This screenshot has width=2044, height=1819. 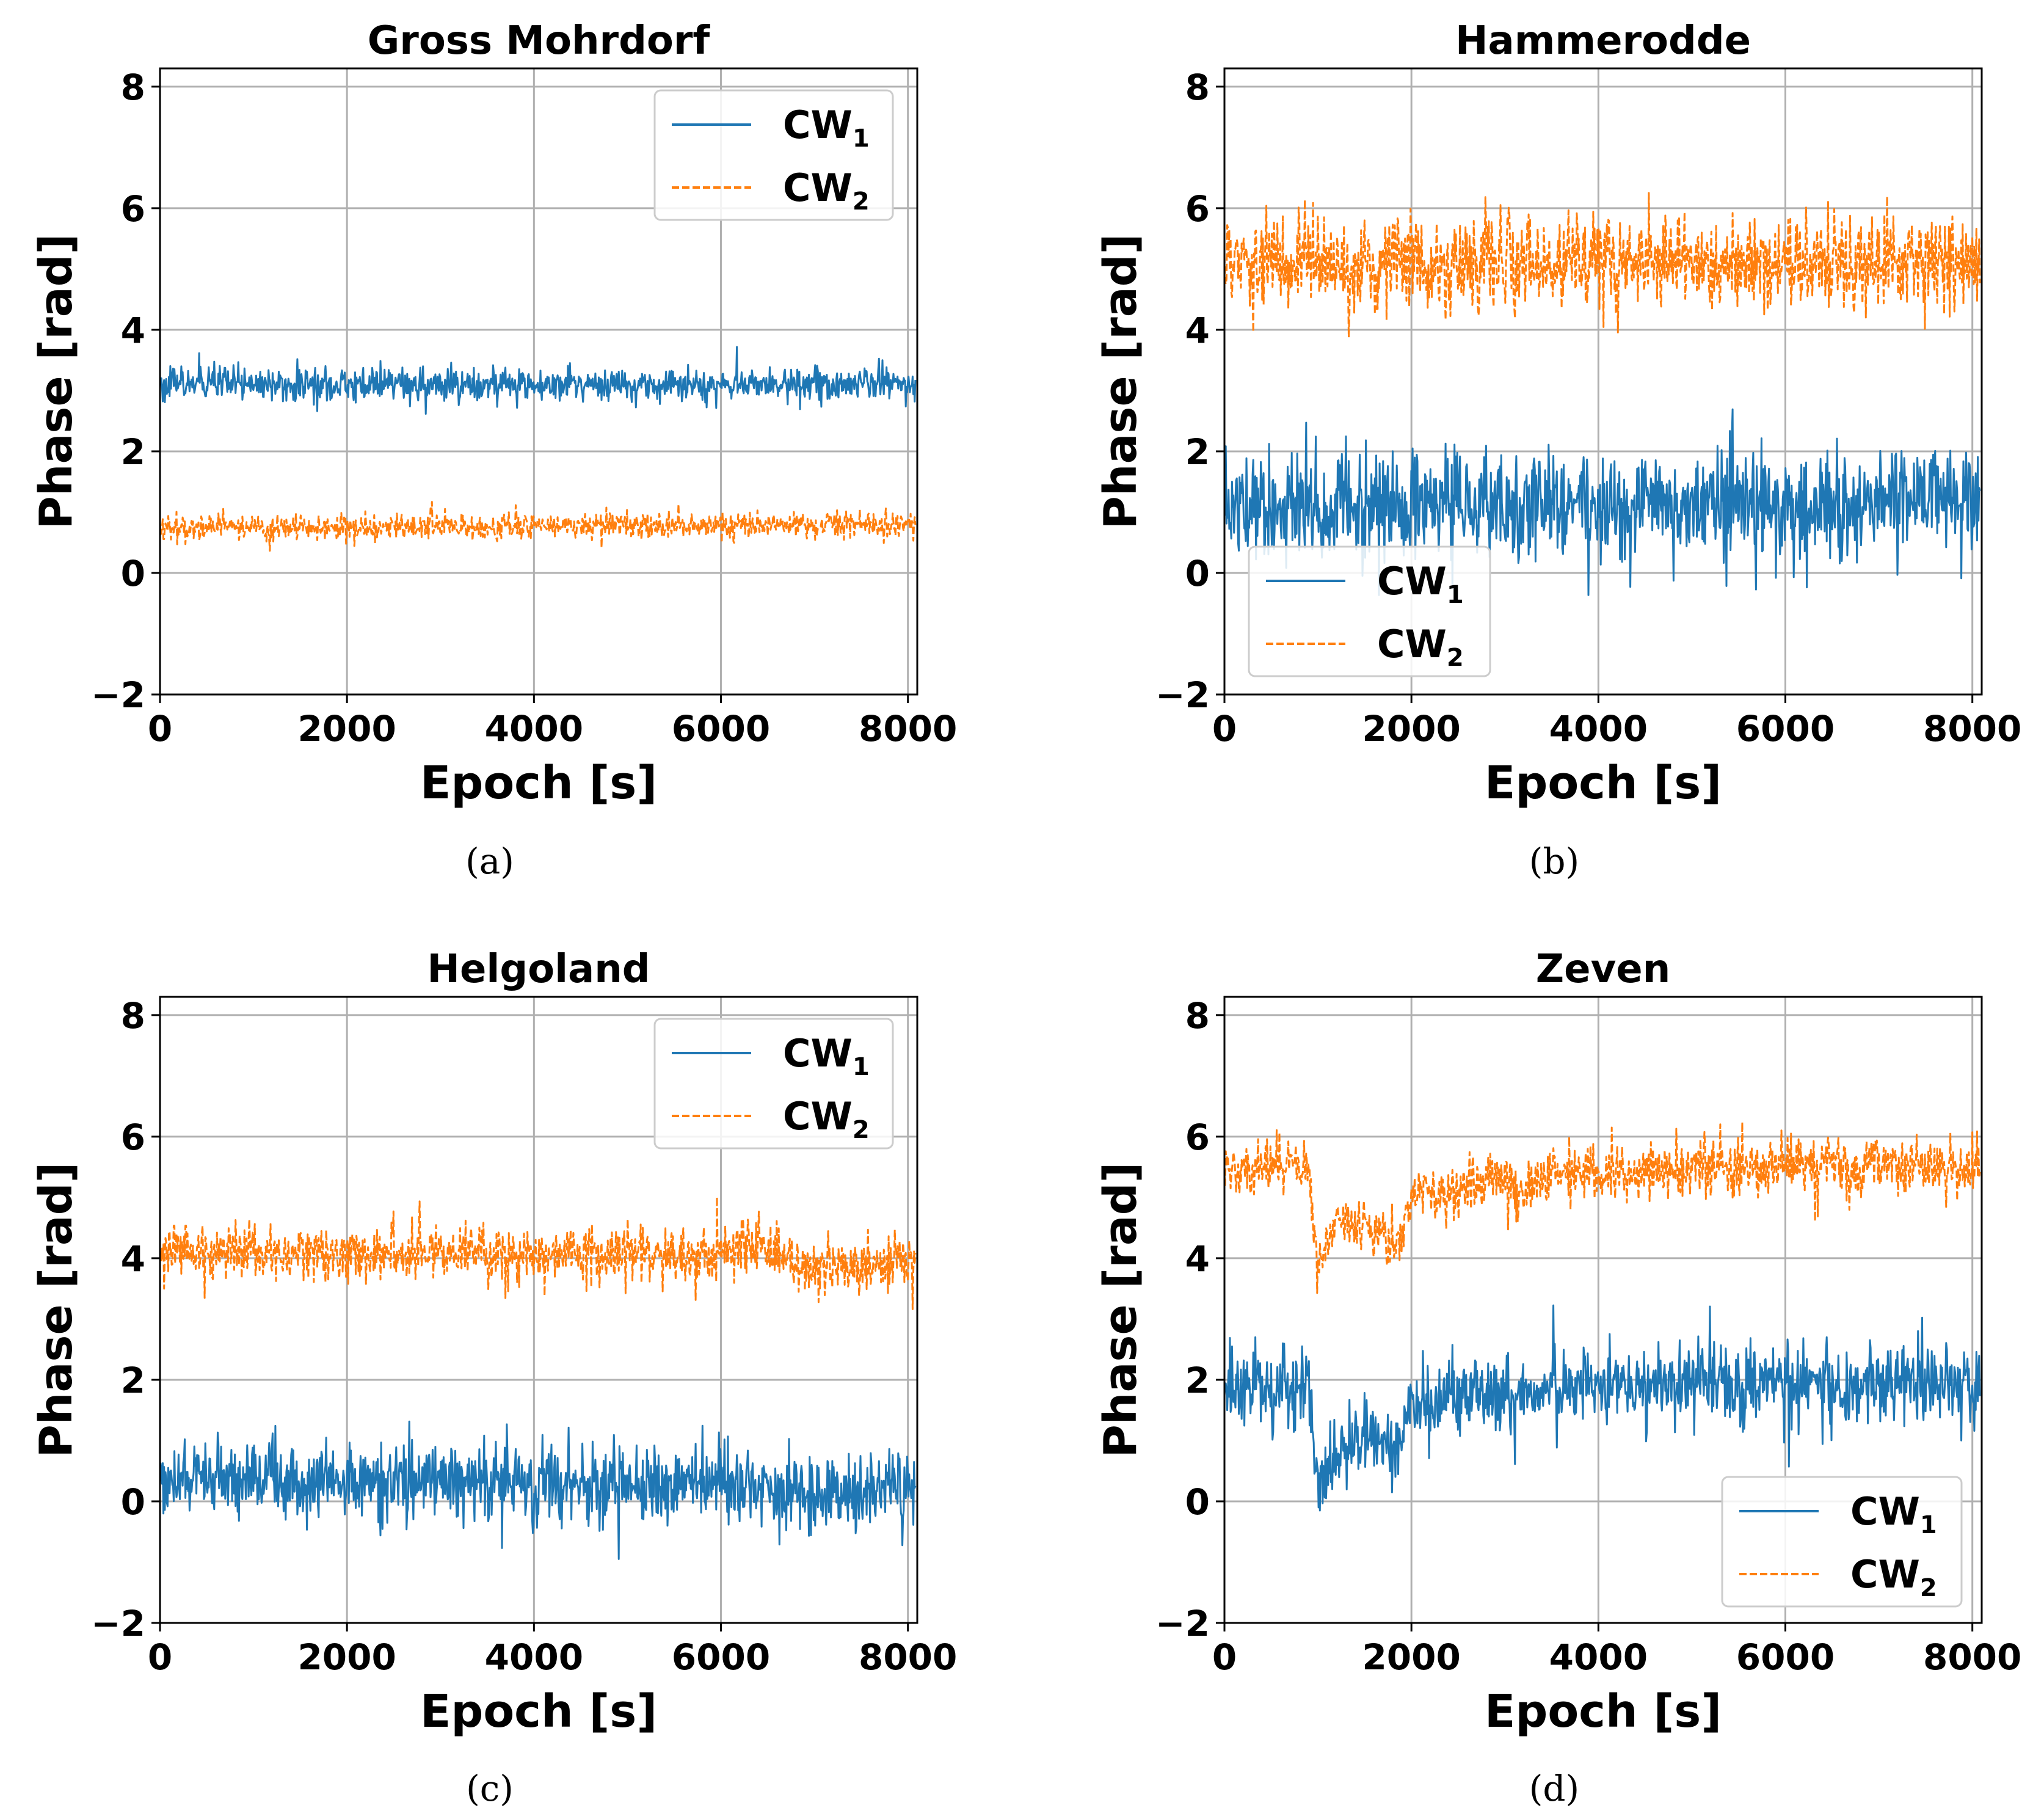 I want to click on panel-caption: (d), so click(x=1554, y=1788).